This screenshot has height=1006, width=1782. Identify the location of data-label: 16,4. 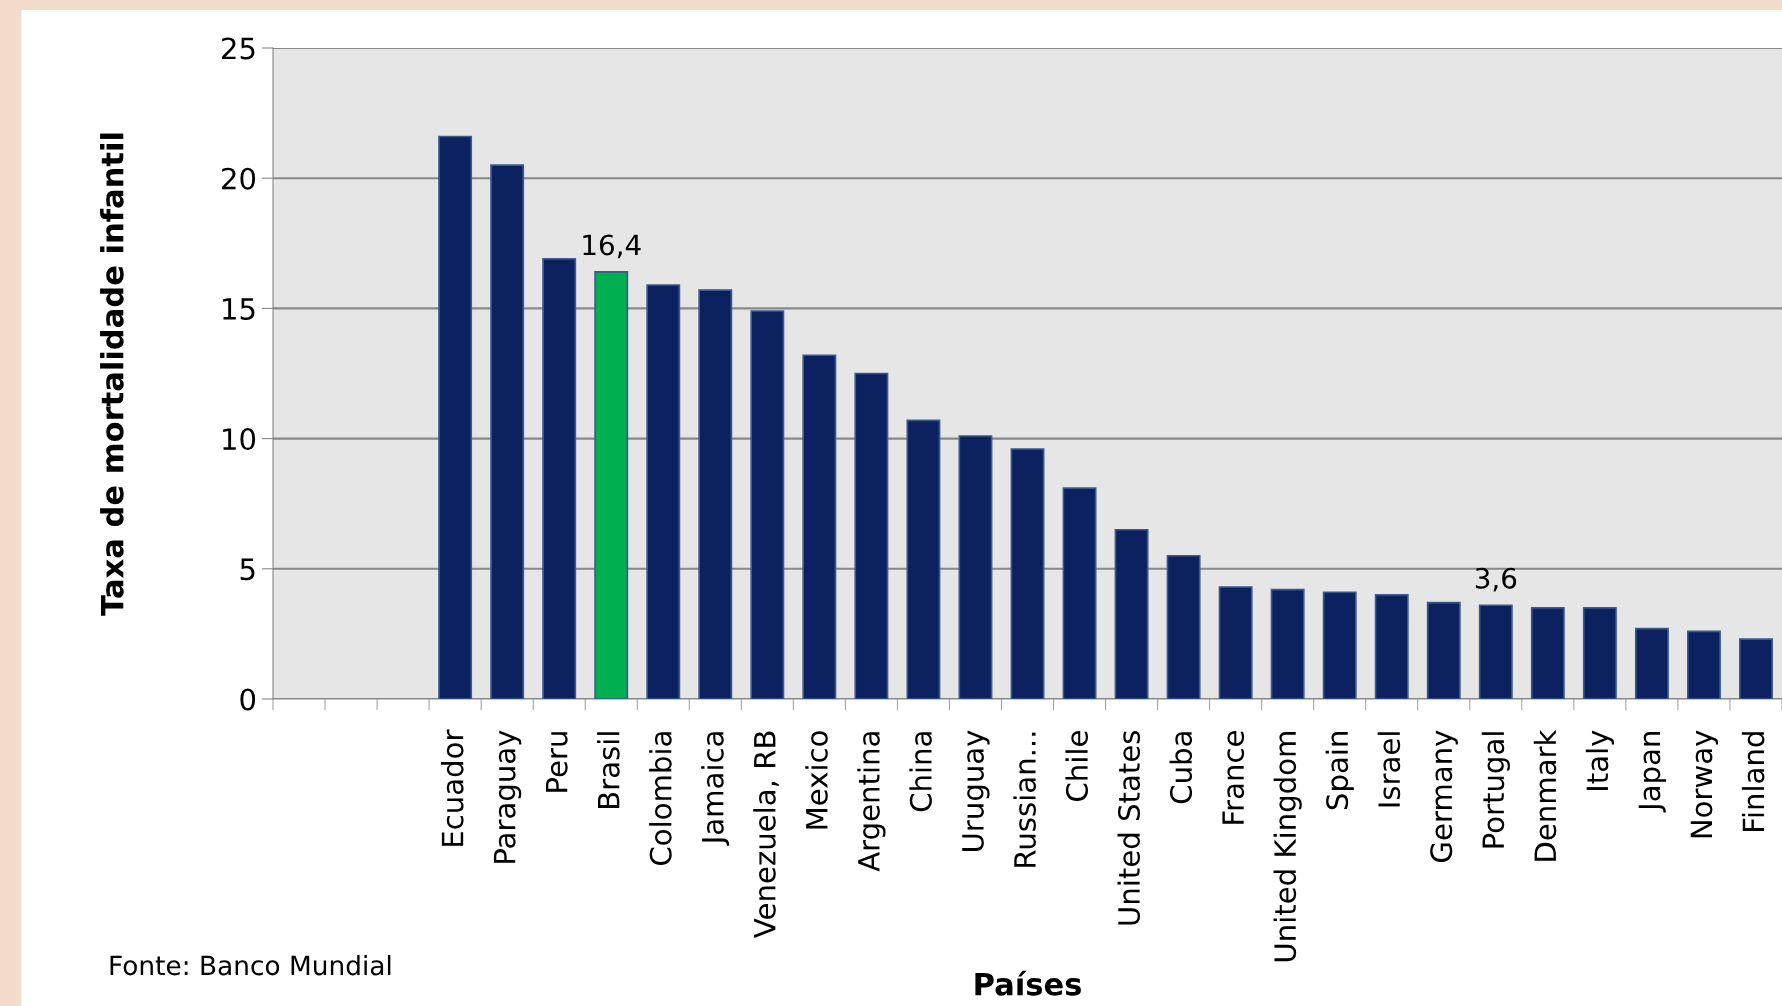
(612, 246).